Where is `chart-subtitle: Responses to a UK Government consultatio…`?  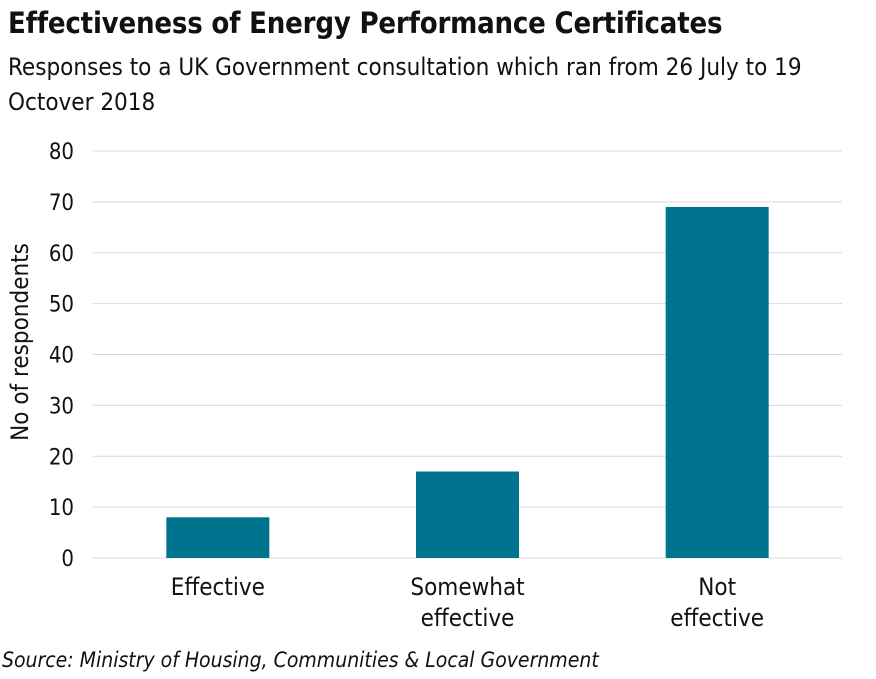
chart-subtitle: Responses to a UK Government consultatio… is located at coordinates (405, 84).